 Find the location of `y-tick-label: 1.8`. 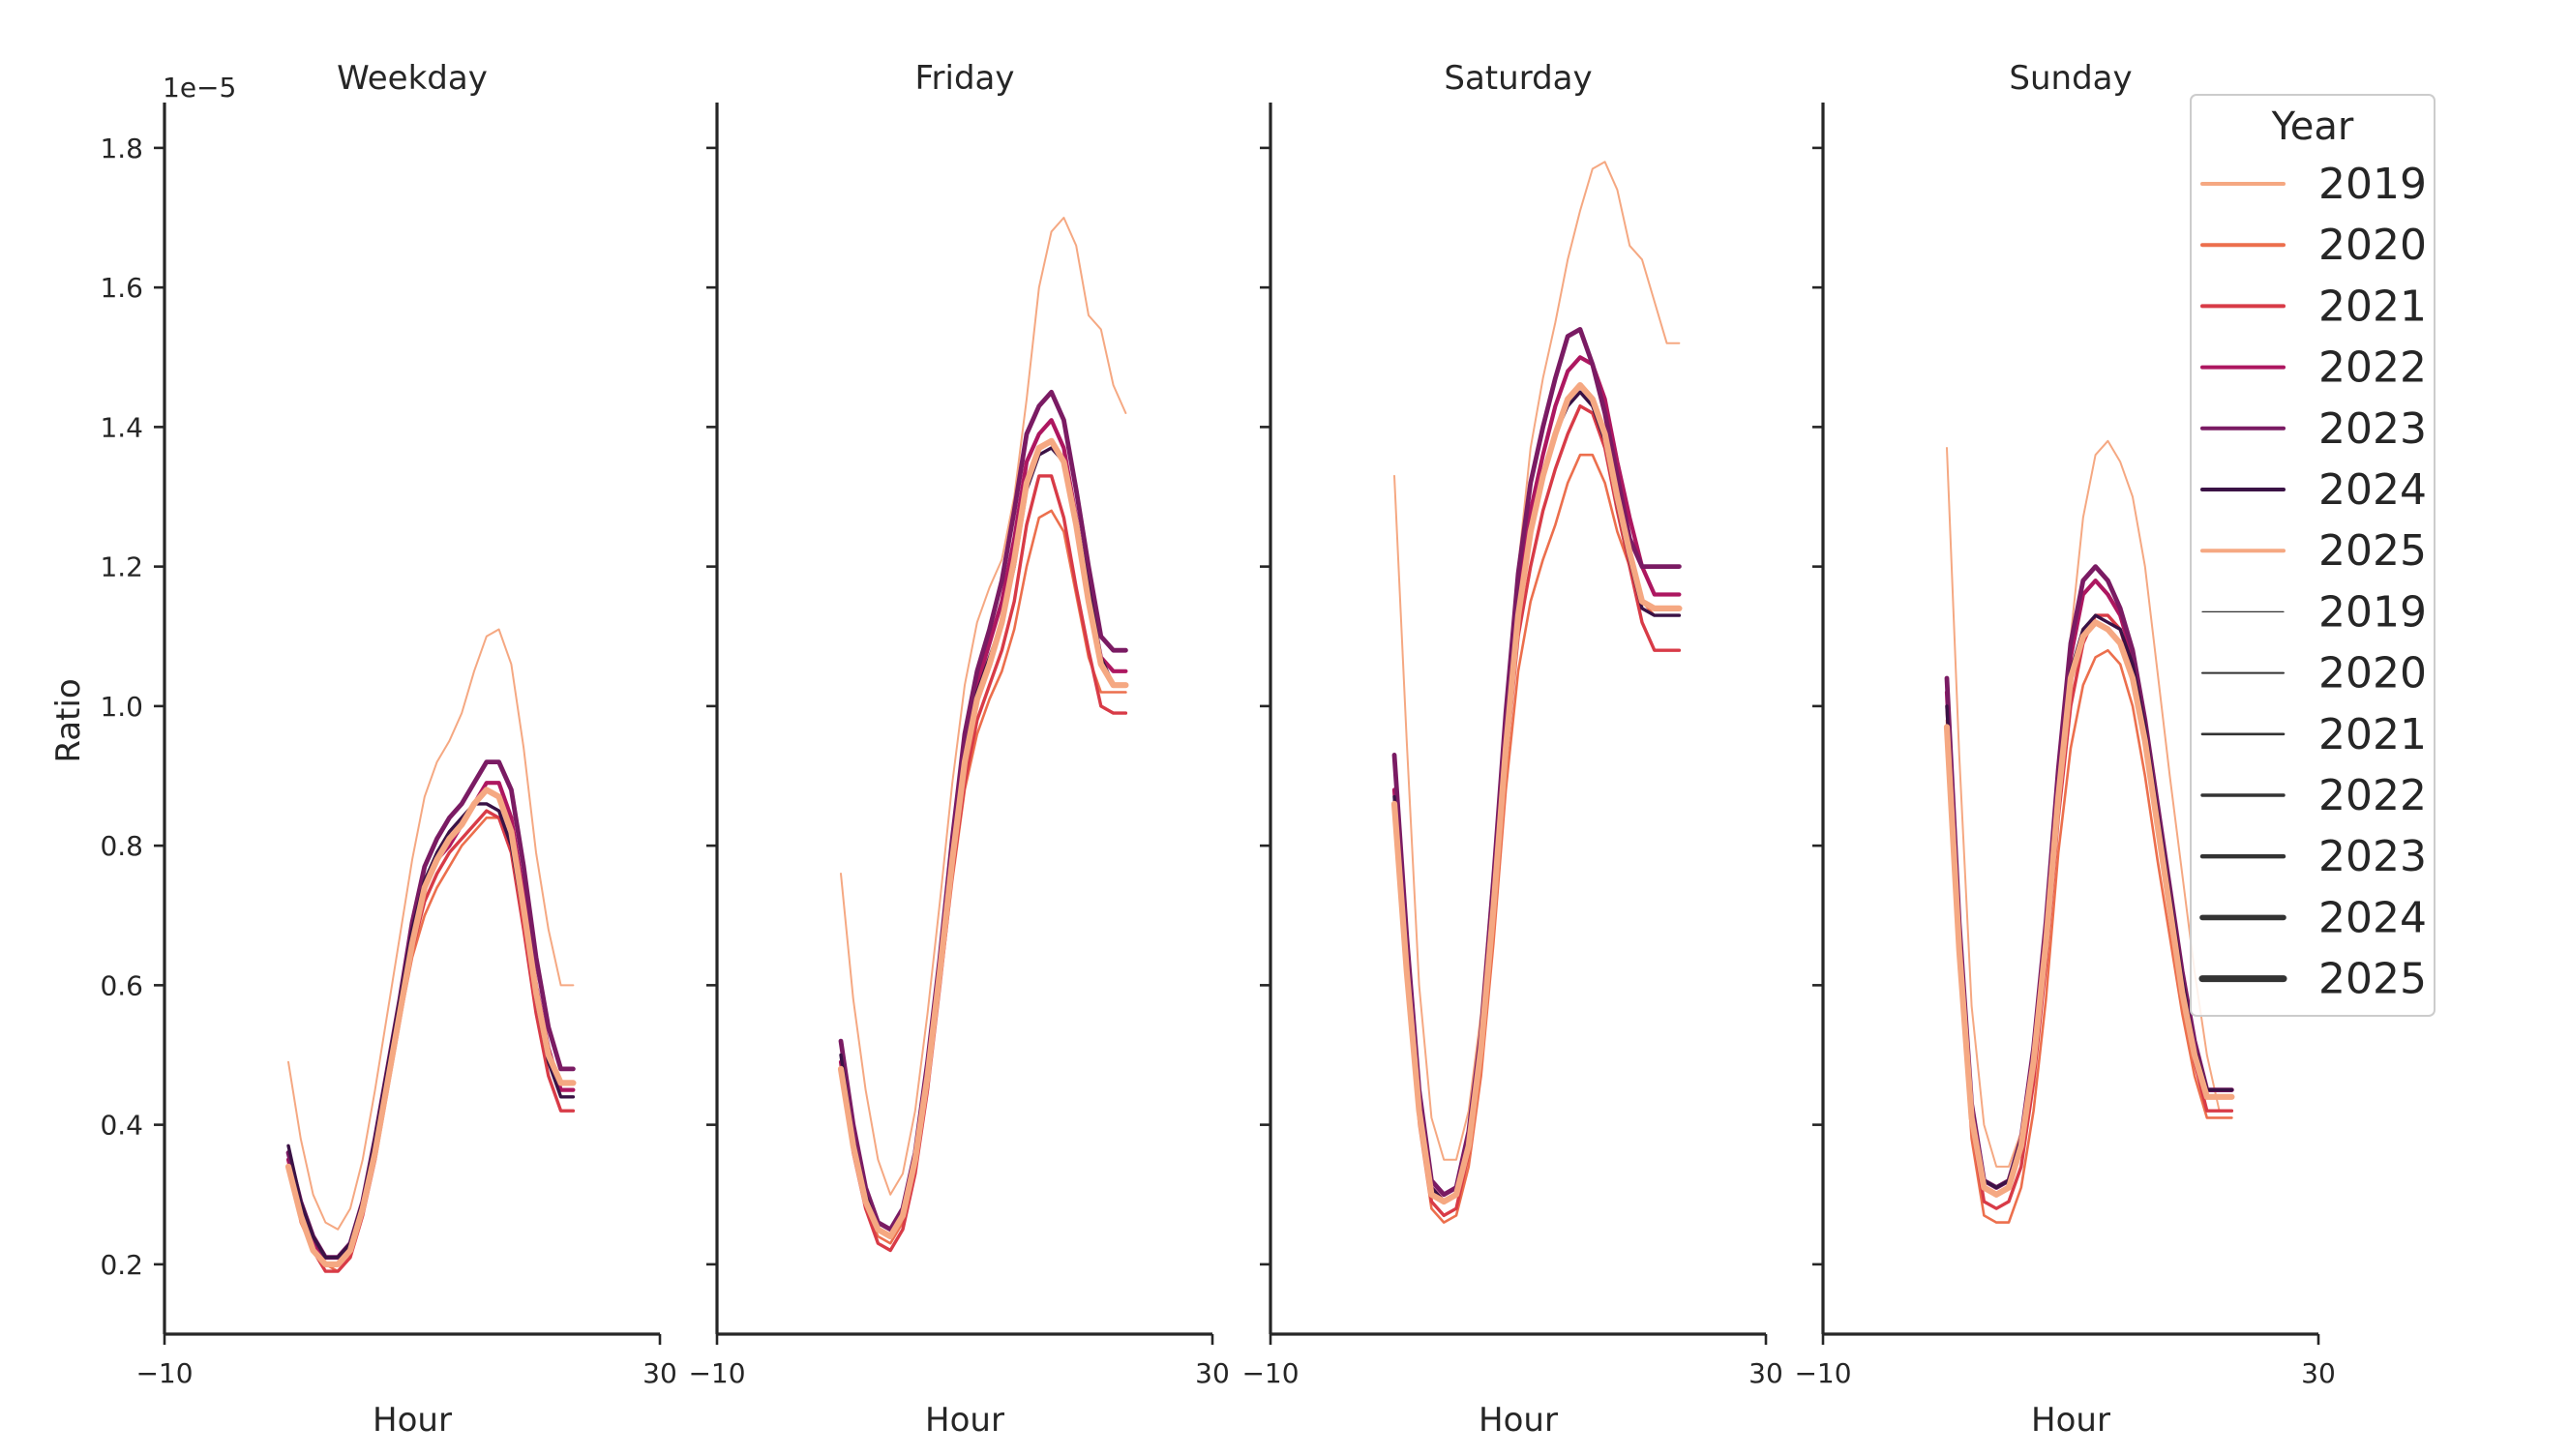

y-tick-label: 1.8 is located at coordinates (122, 148).